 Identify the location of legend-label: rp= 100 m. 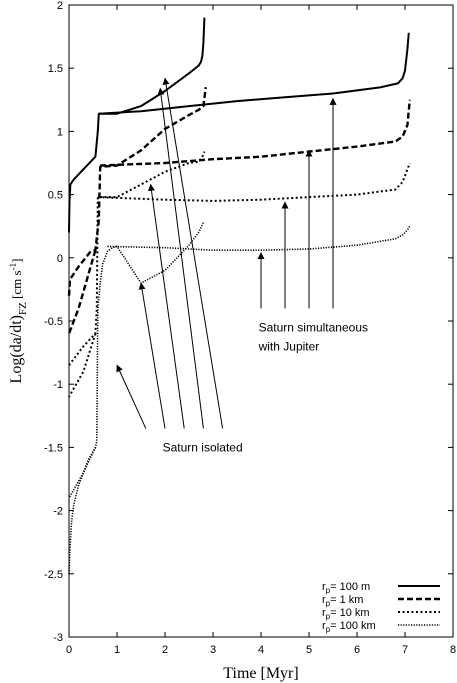
(346, 588).